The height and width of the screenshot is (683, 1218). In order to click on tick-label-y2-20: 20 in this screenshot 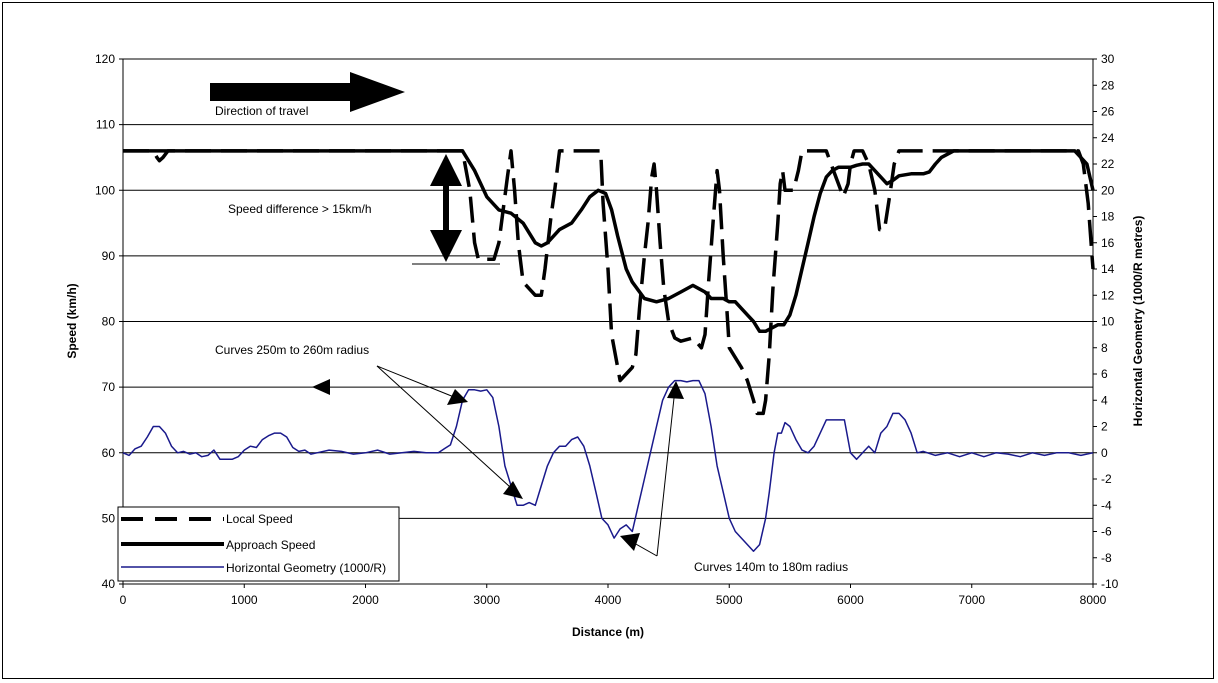, I will do `click(1108, 190)`.